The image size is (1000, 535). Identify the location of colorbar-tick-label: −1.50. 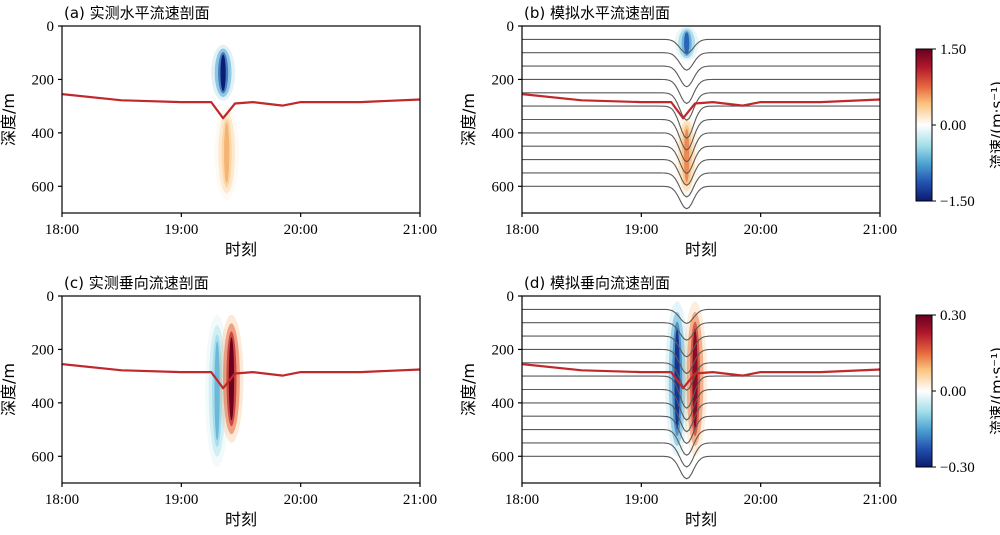
(957, 202).